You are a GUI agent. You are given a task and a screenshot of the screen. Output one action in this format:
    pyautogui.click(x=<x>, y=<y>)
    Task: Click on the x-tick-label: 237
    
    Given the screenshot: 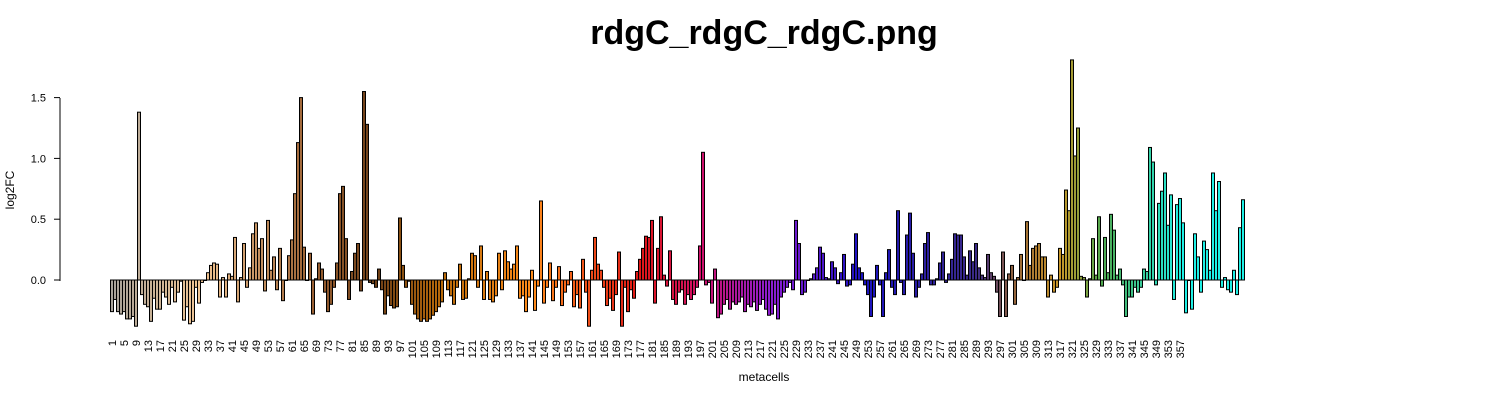 What is the action you would take?
    pyautogui.click(x=821, y=349)
    